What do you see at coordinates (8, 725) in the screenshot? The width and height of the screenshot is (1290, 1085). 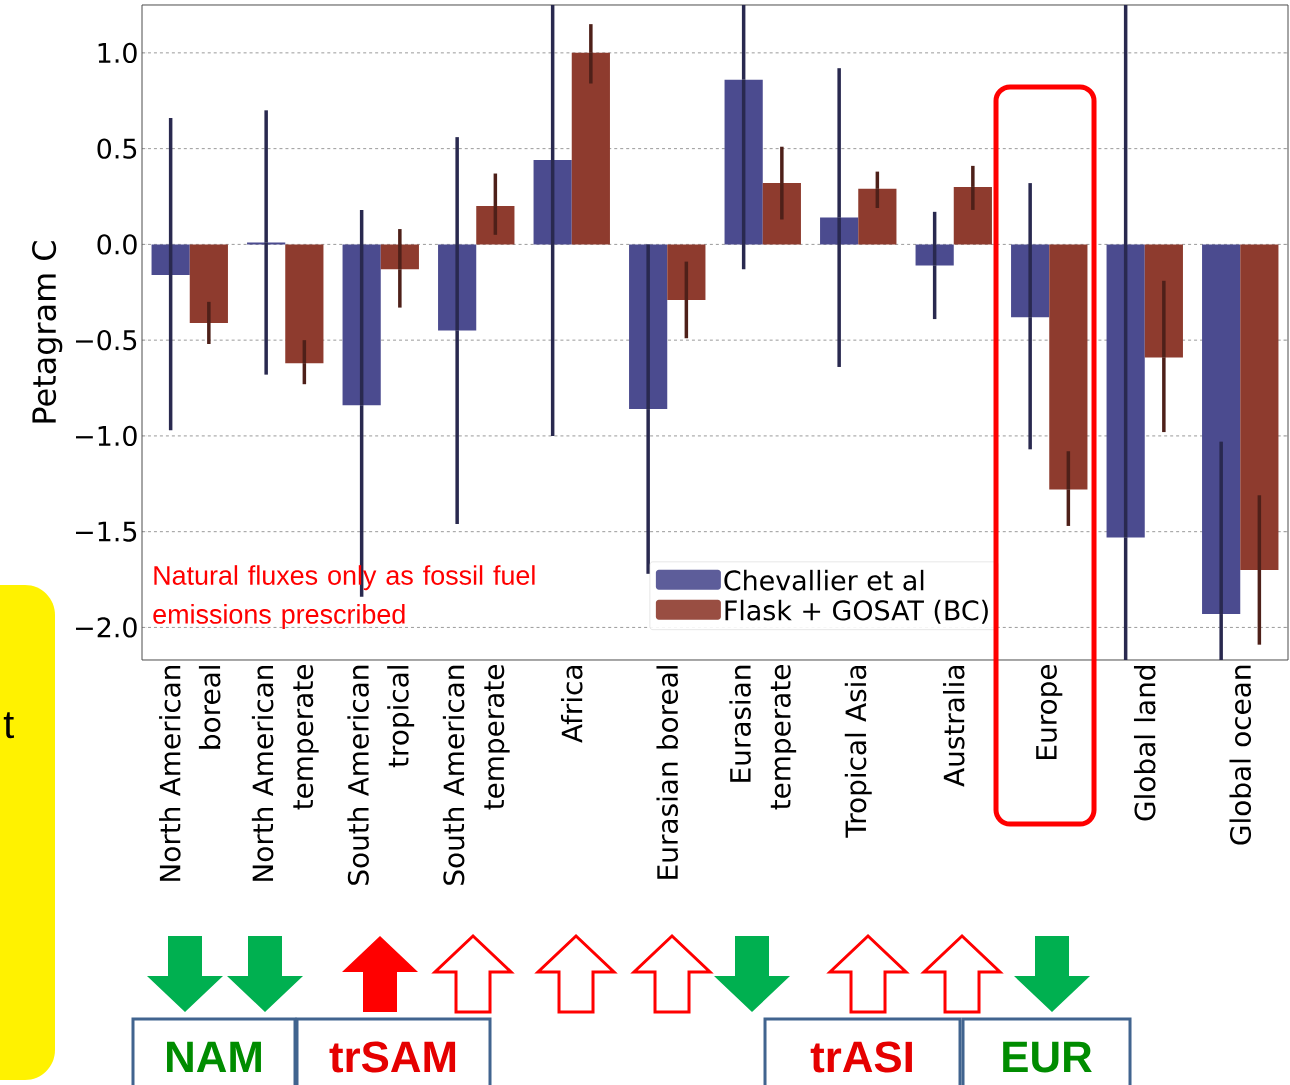 I see `text: t` at bounding box center [8, 725].